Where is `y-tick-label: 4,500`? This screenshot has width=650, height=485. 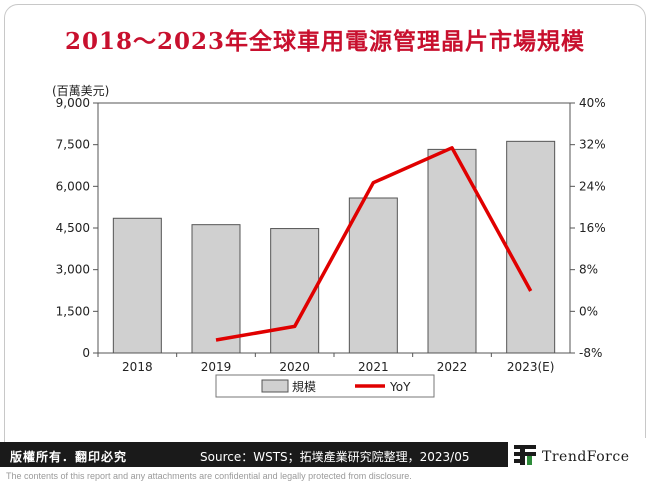
y-tick-label: 4,500 is located at coordinates (73, 228).